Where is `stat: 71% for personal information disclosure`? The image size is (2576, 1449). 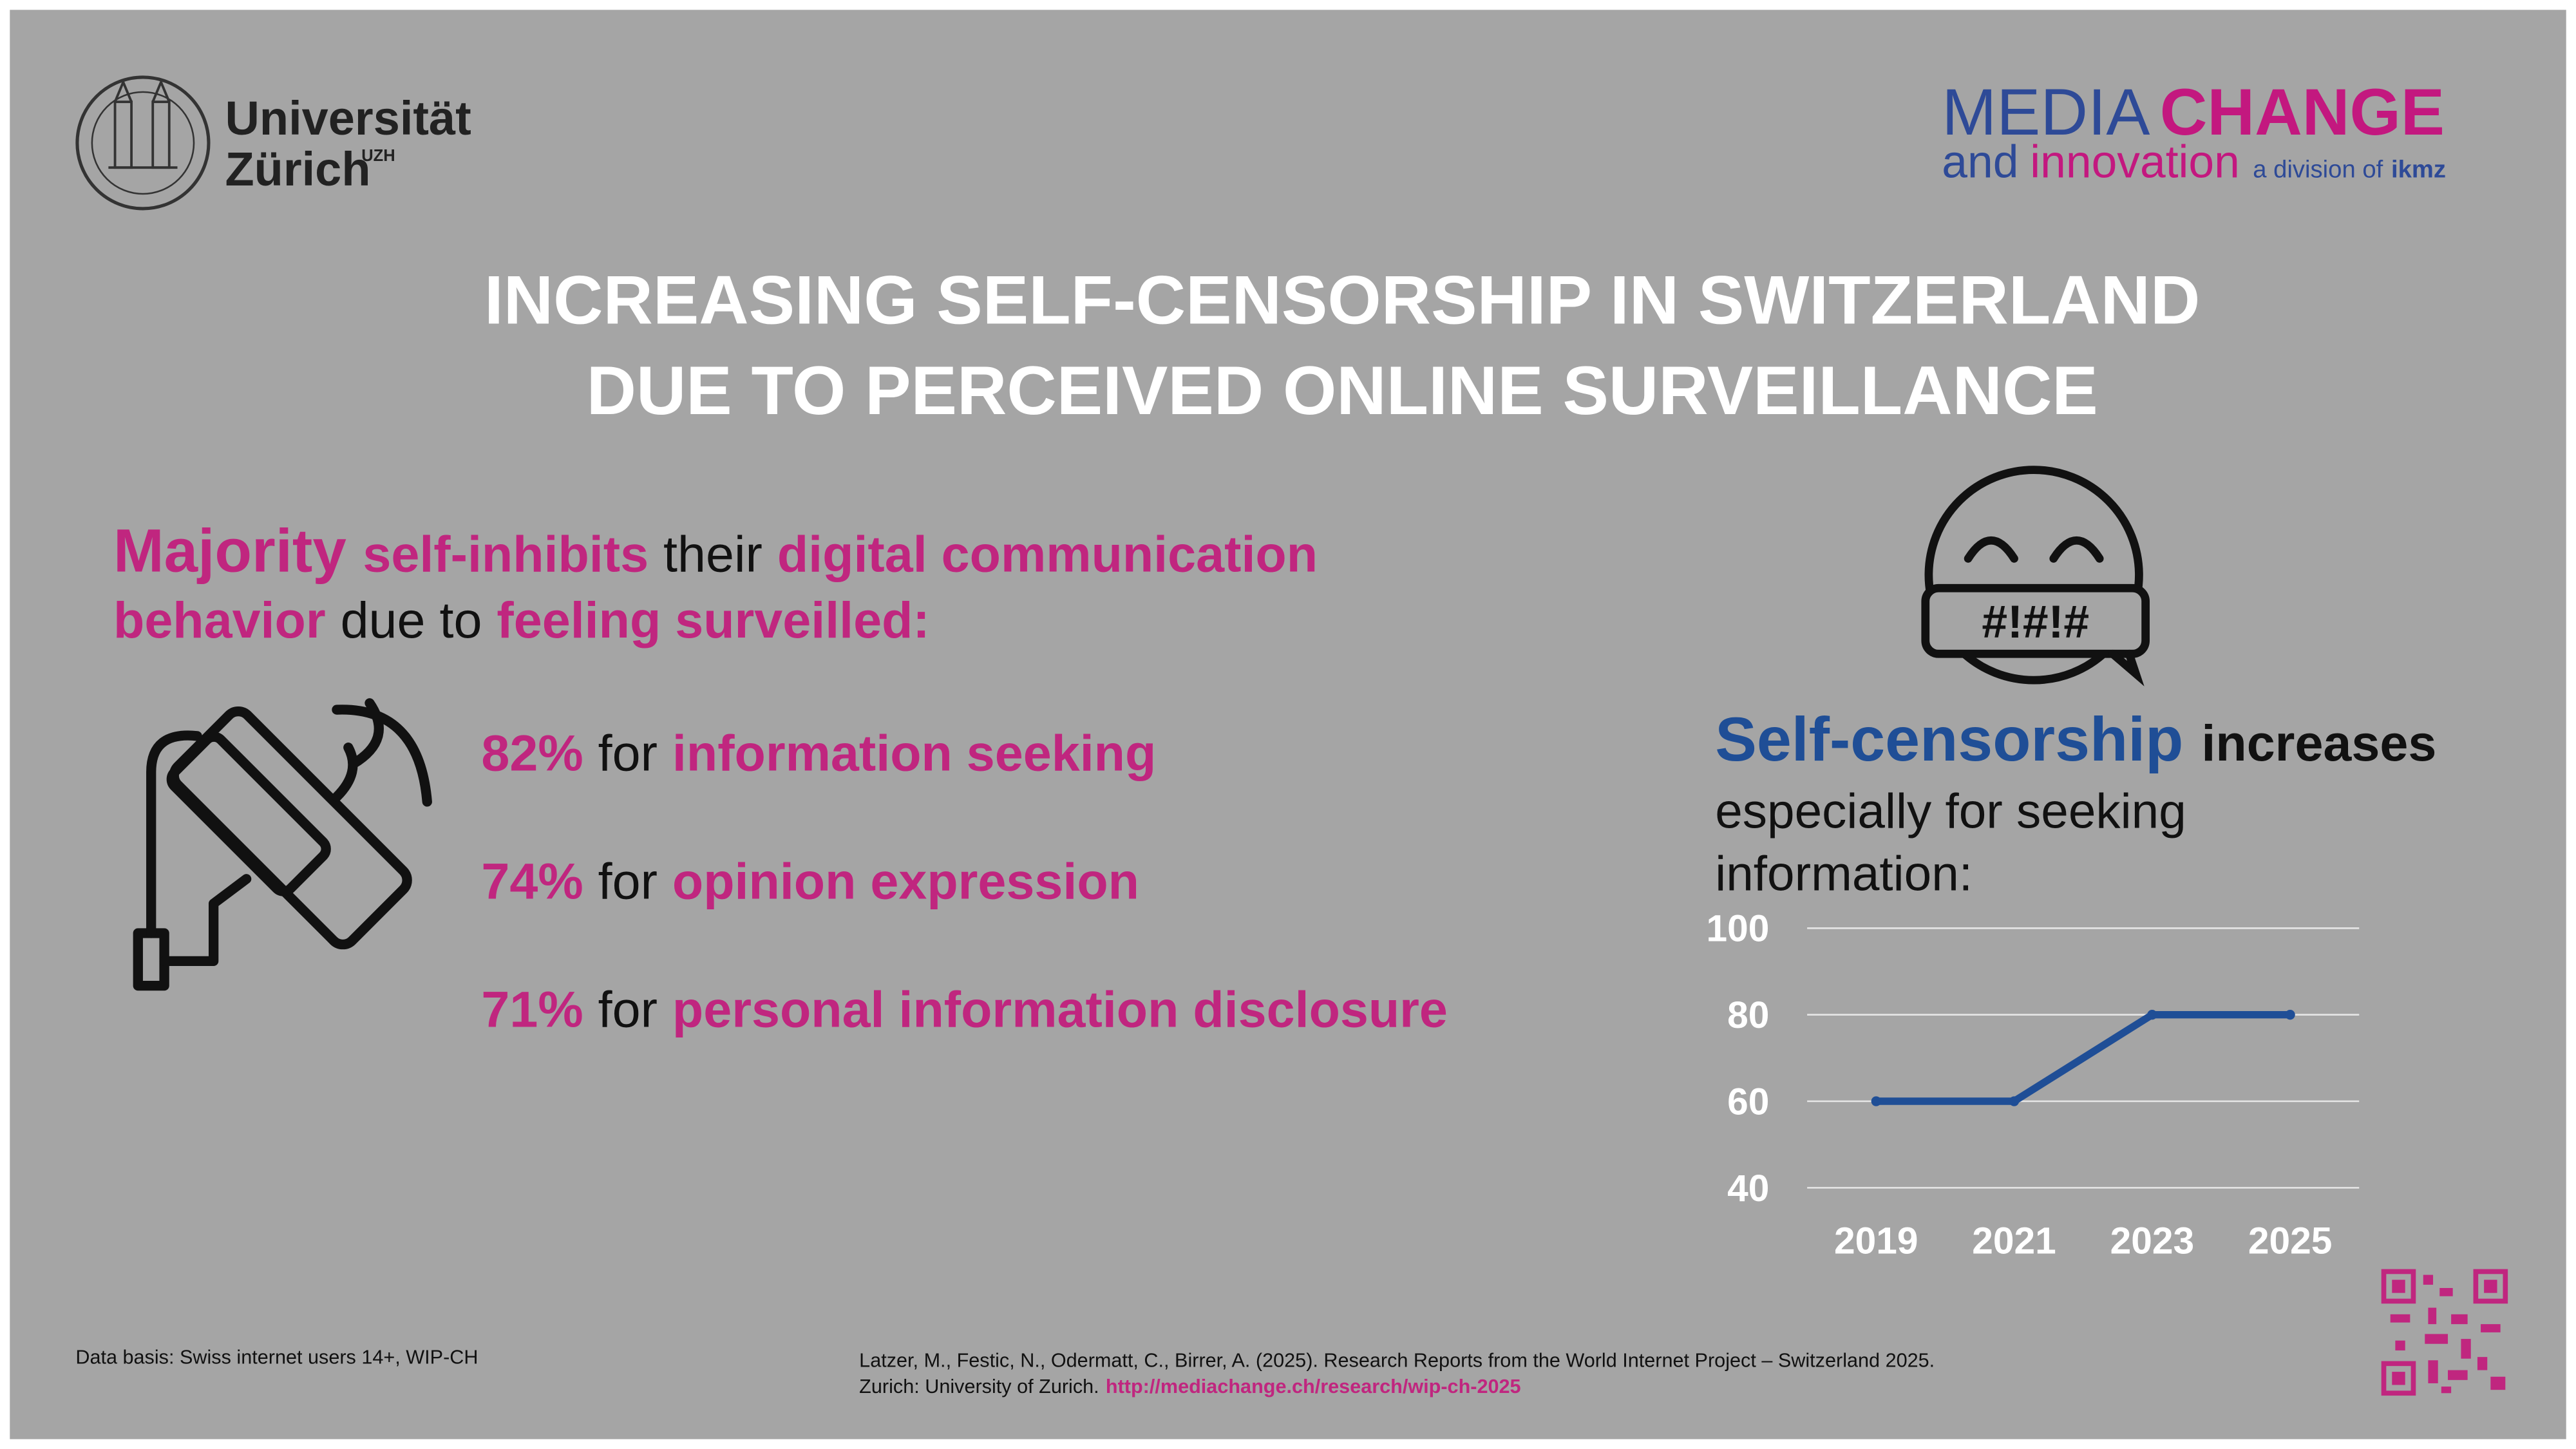 stat: 71% for personal information disclosure is located at coordinates (964, 1008).